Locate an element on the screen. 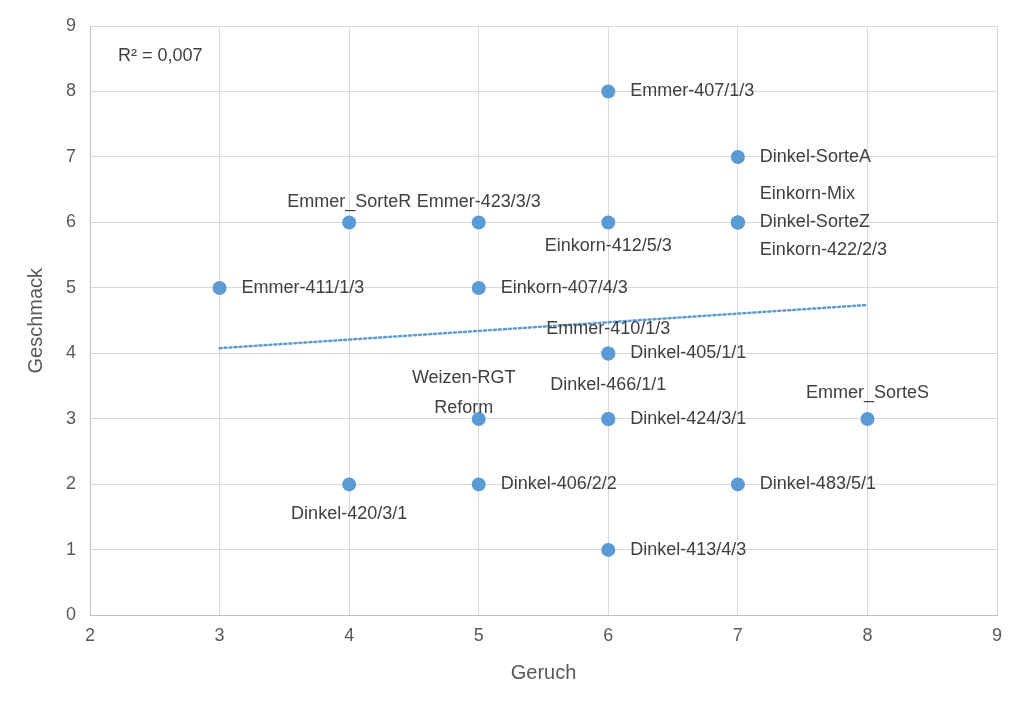 This screenshot has width=1021, height=709. y-tick-label: 4 is located at coordinates (71, 352).